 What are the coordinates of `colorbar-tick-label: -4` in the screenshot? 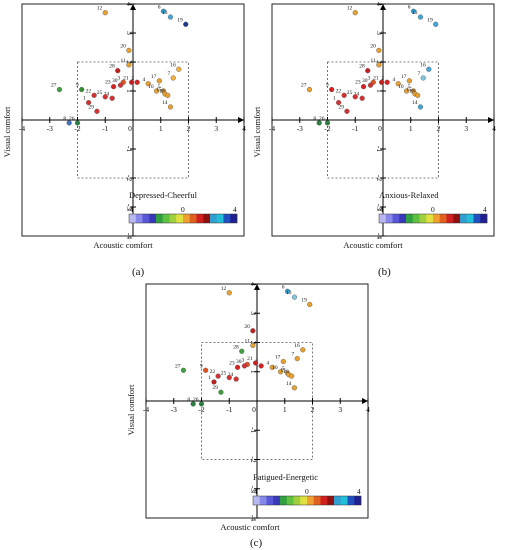 It's located at (254, 491).